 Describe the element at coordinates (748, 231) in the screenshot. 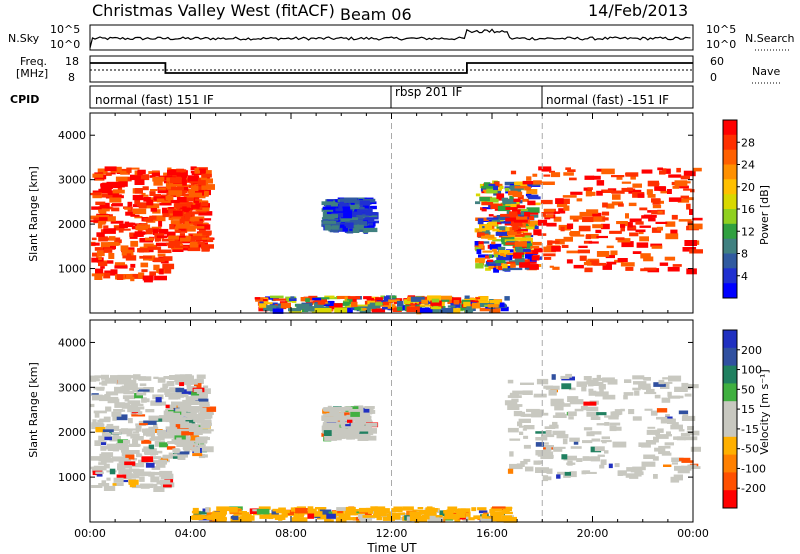

I see `colorbar-tick-label: 12` at that location.